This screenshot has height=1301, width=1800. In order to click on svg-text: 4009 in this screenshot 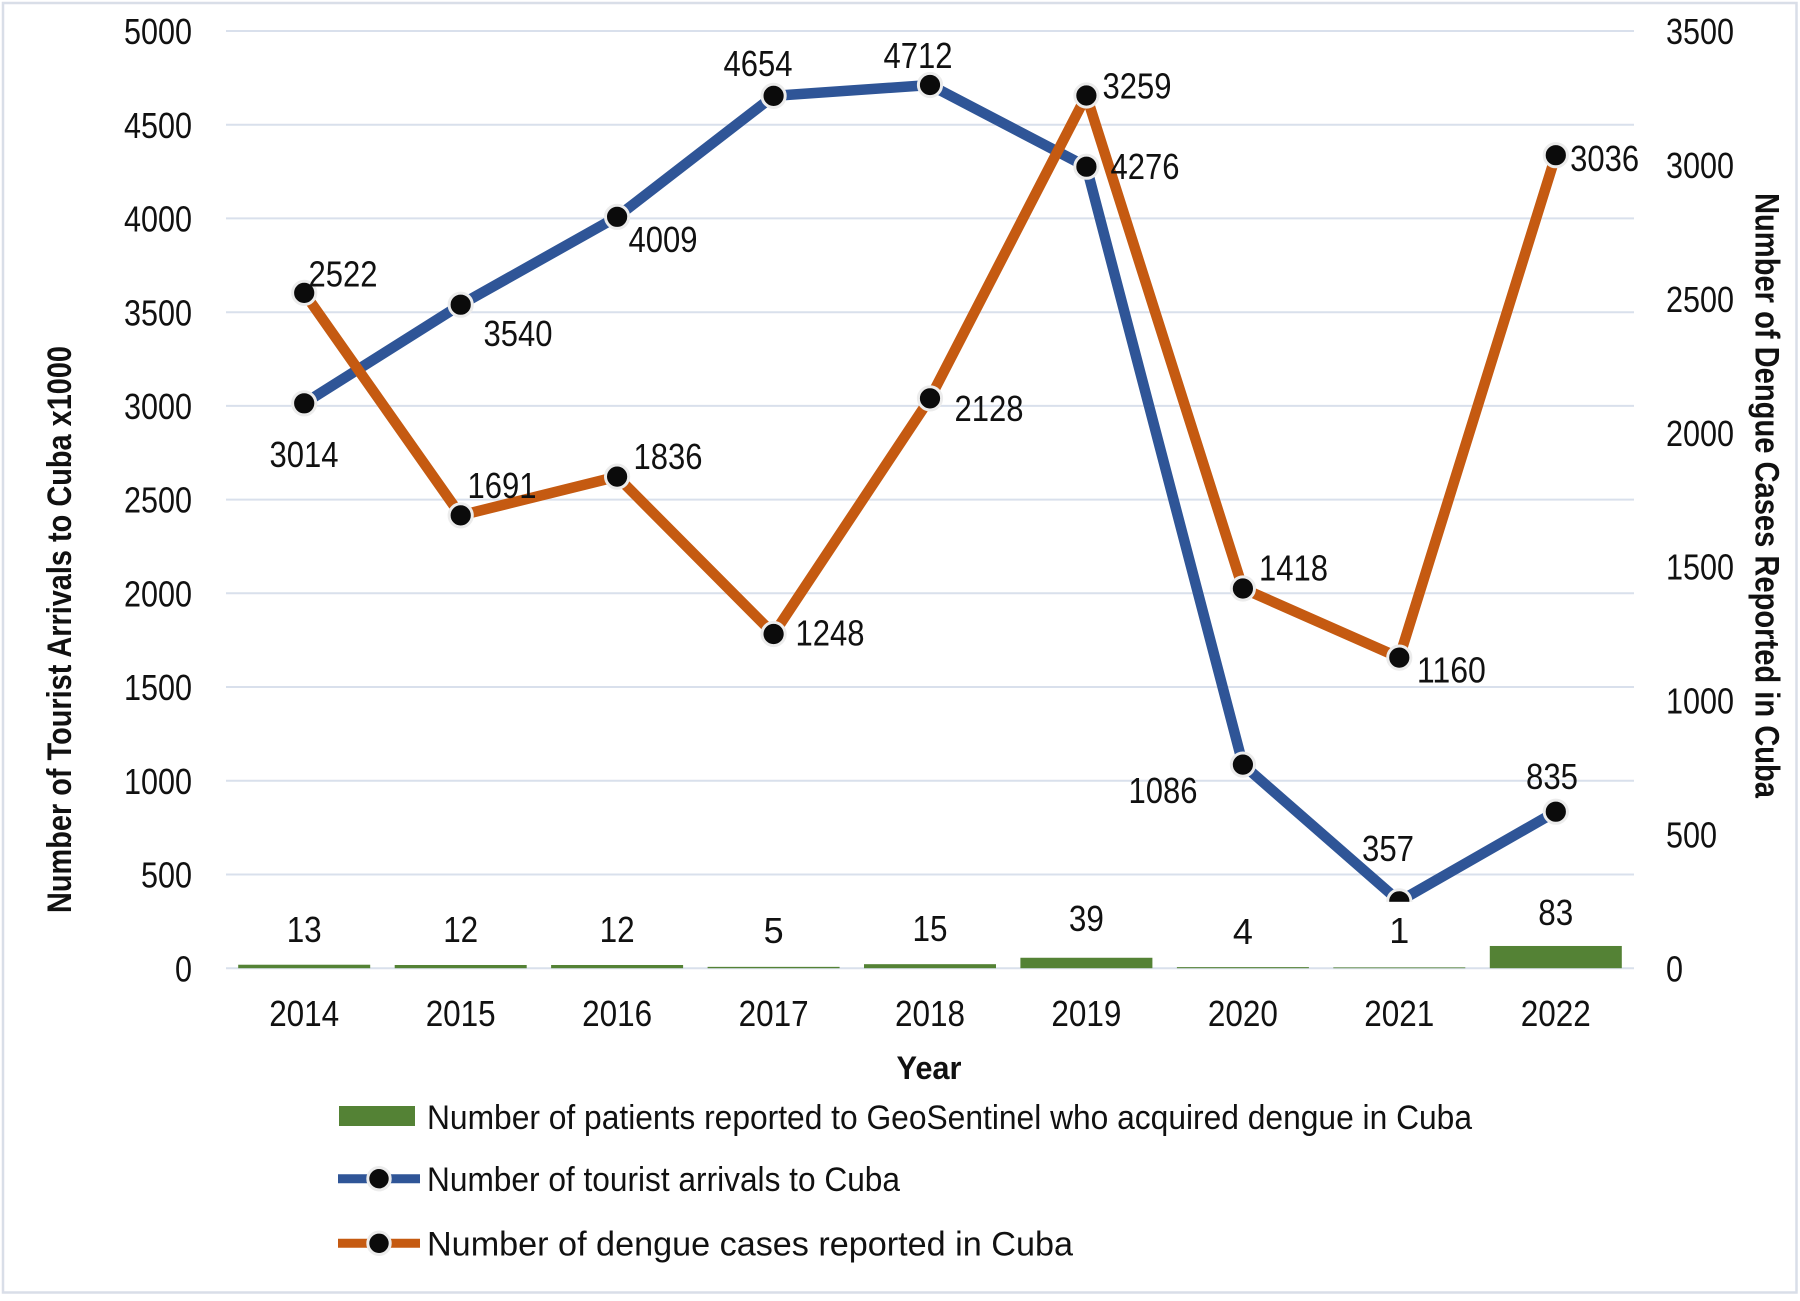, I will do `click(663, 239)`.